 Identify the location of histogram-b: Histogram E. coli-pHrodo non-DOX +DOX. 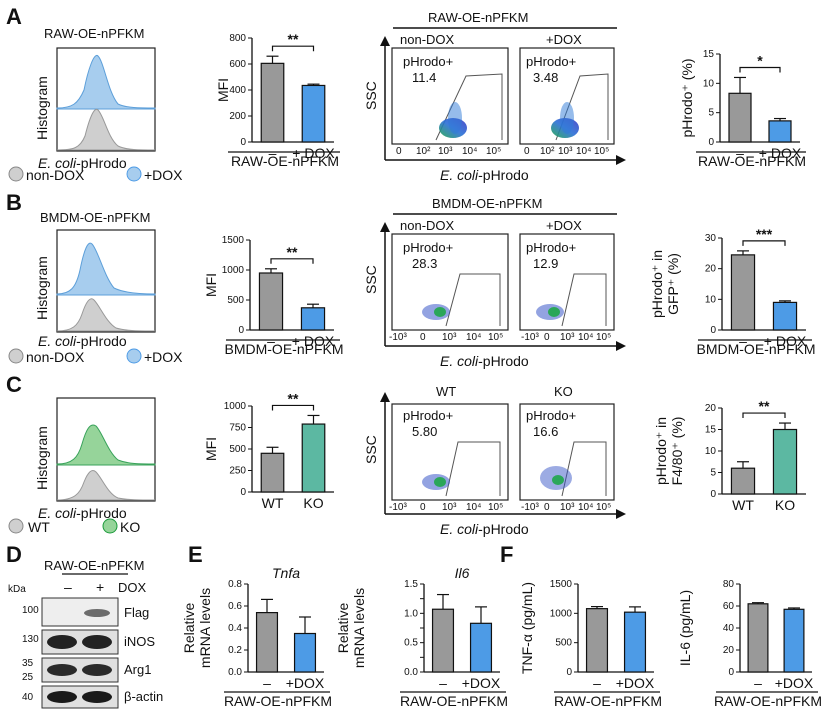
(95, 297).